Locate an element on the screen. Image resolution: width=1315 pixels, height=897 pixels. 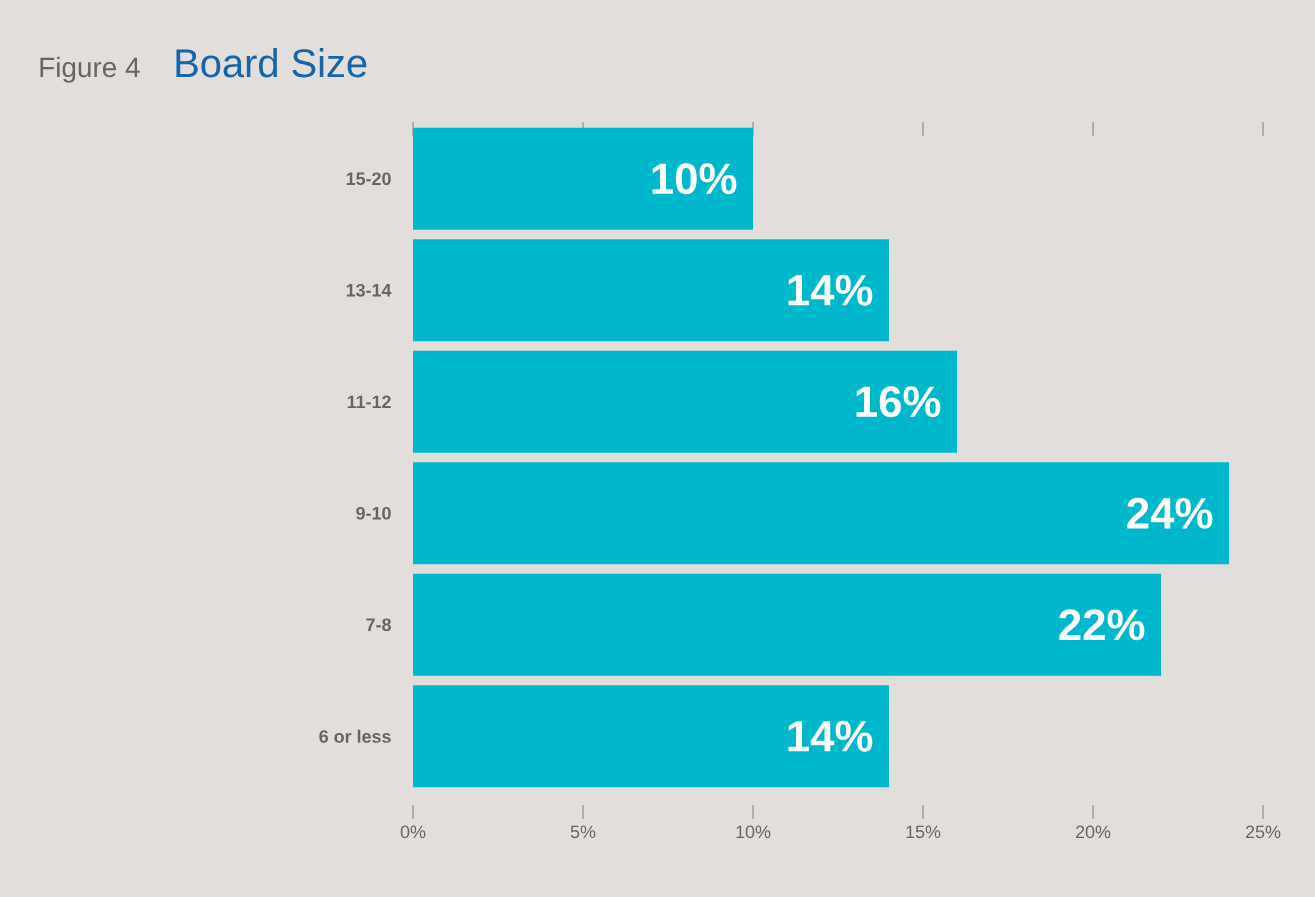
data-label: 16% is located at coordinates (898, 402).